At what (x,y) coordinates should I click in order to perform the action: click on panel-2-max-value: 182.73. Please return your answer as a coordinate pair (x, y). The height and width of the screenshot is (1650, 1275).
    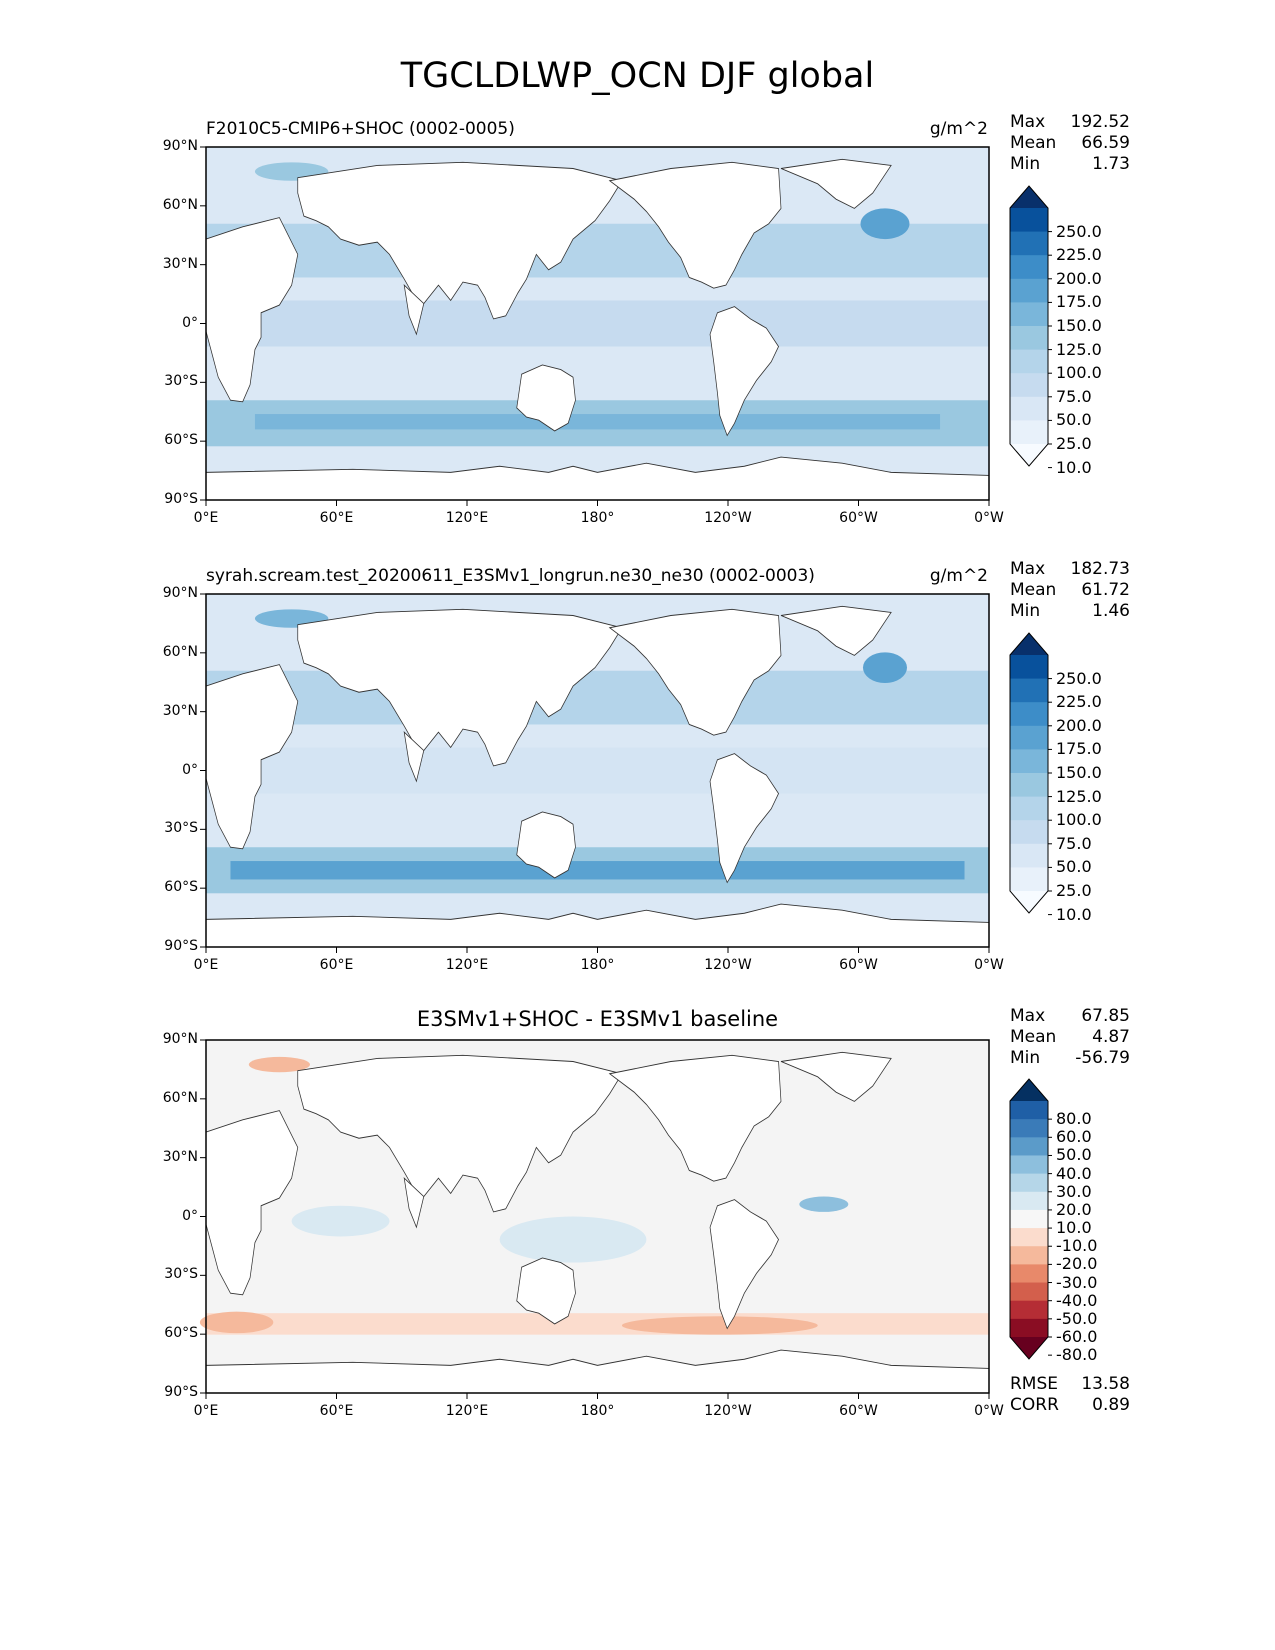
    Looking at the image, I should click on (1100, 569).